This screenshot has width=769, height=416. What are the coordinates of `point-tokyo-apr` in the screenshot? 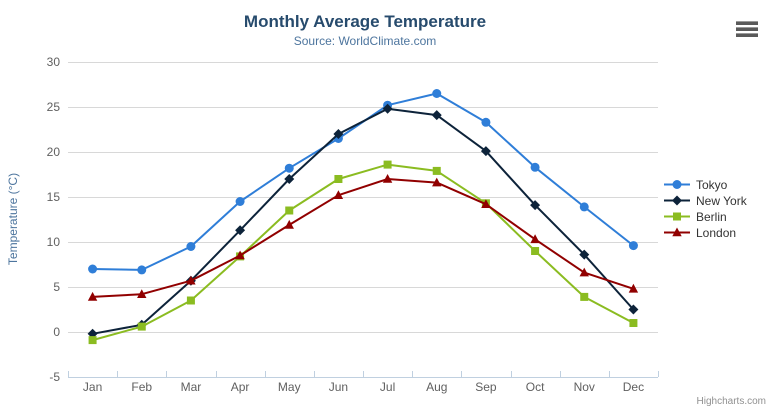 It's located at (240, 201).